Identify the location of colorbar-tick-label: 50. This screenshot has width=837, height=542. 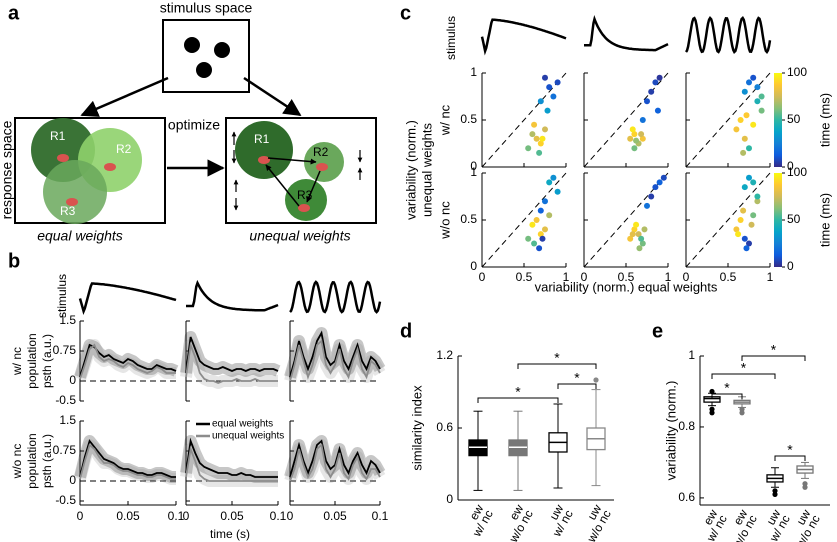
(794, 119).